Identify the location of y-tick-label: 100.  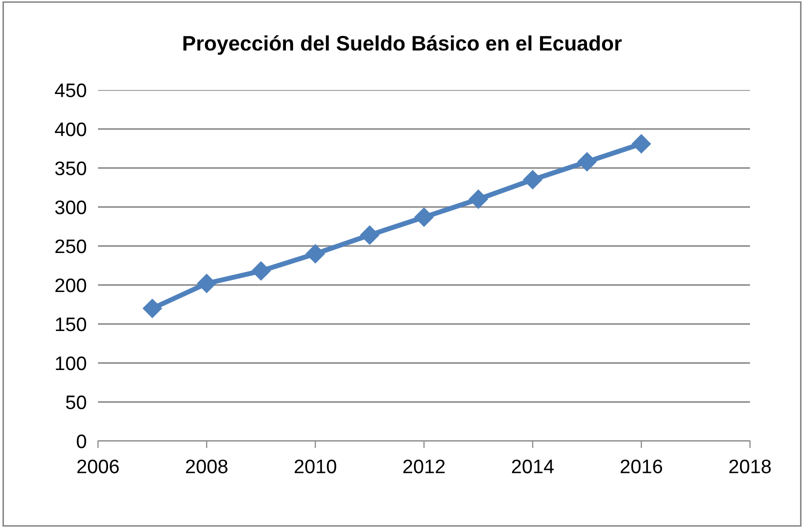
(71, 363).